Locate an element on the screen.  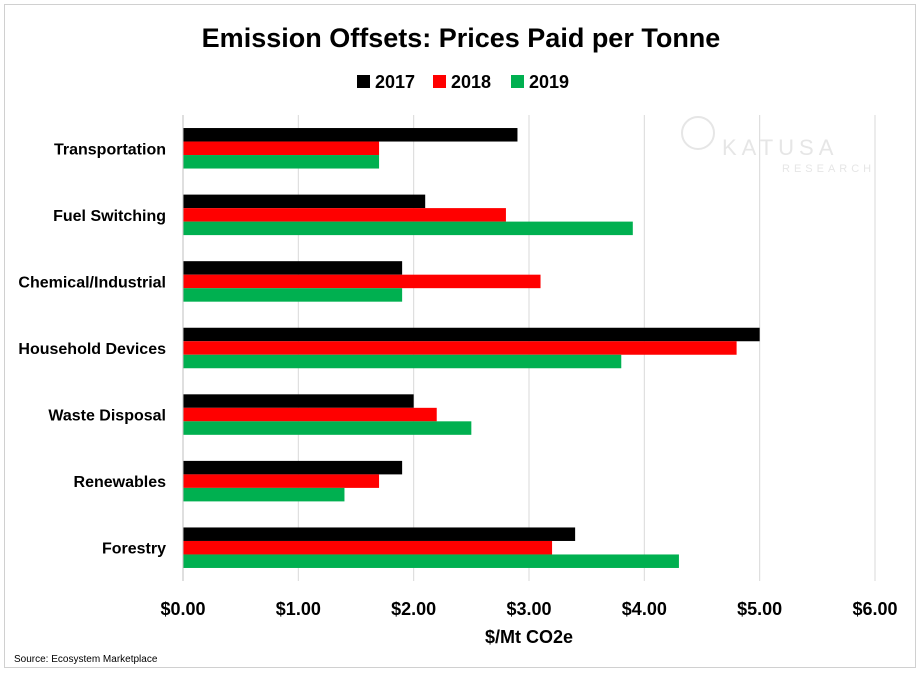
category-label: Household Devices is located at coordinates (92, 349).